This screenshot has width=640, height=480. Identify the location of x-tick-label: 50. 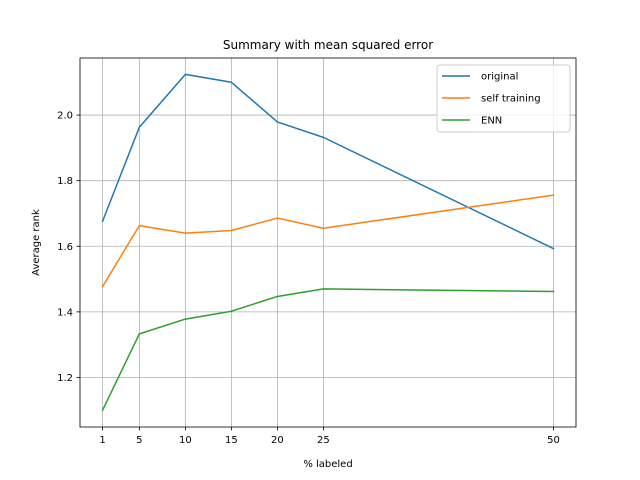
(553, 440).